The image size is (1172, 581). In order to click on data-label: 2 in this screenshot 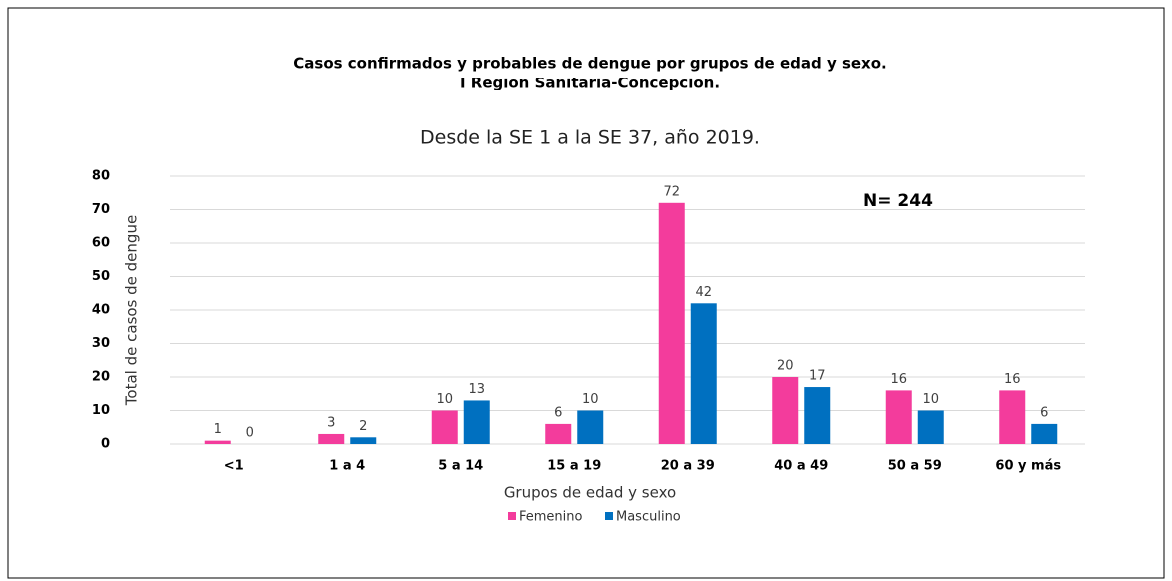, I will do `click(363, 426)`.